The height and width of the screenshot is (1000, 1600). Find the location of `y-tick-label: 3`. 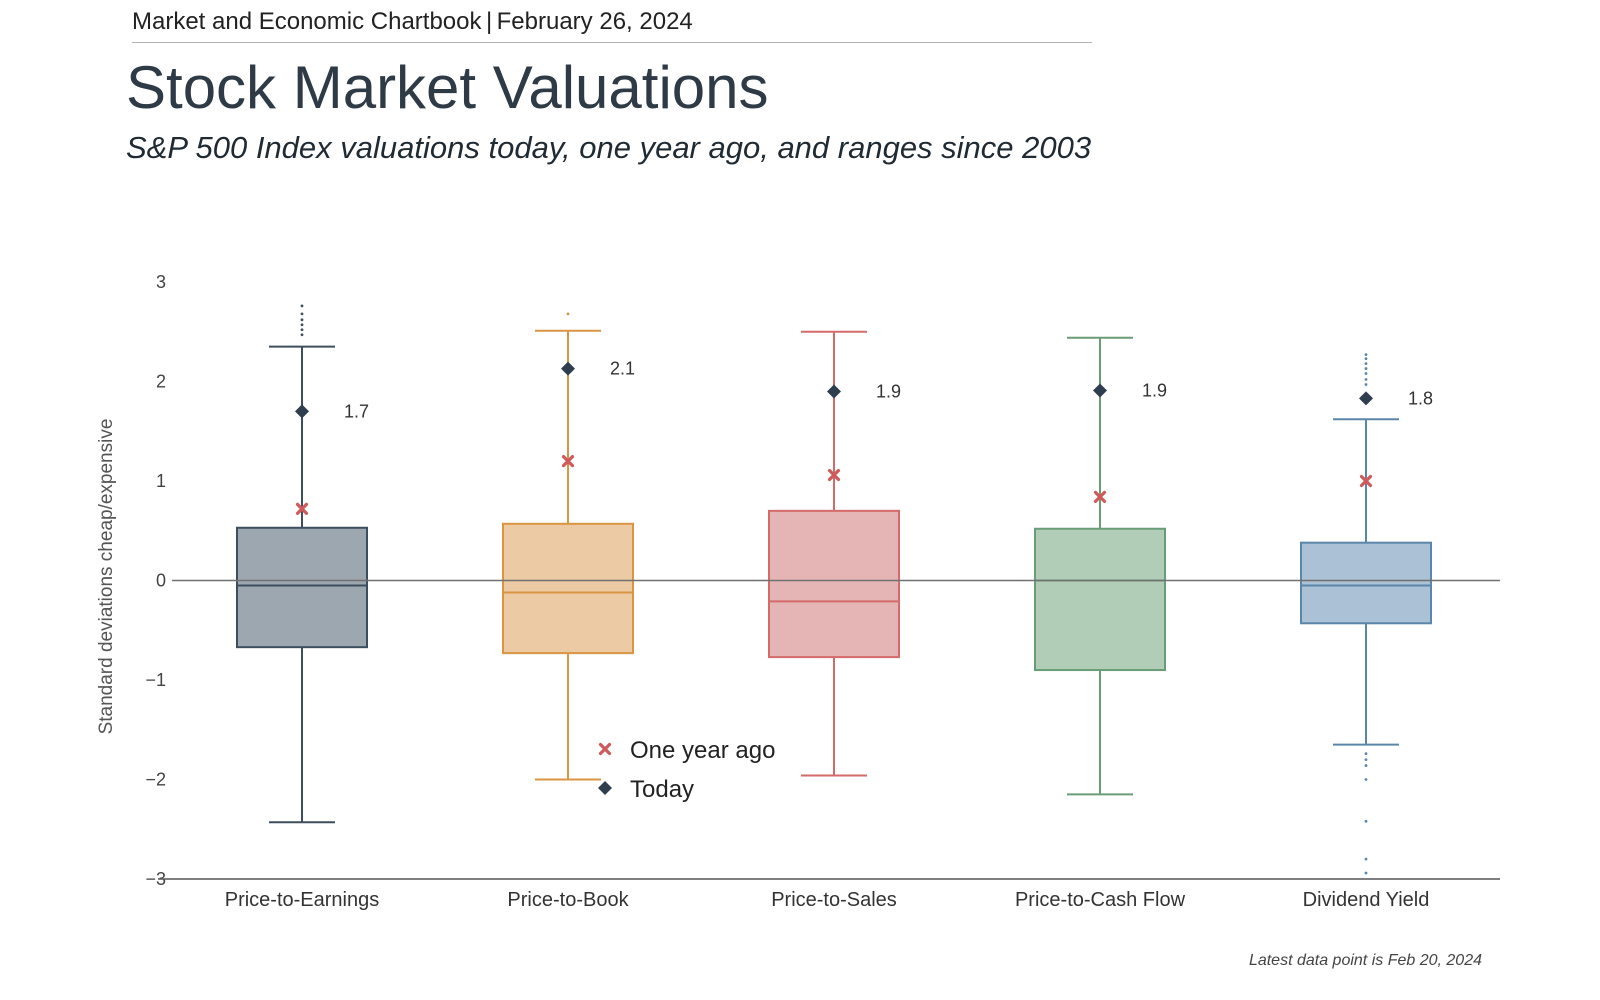

y-tick-label: 3 is located at coordinates (161, 282).